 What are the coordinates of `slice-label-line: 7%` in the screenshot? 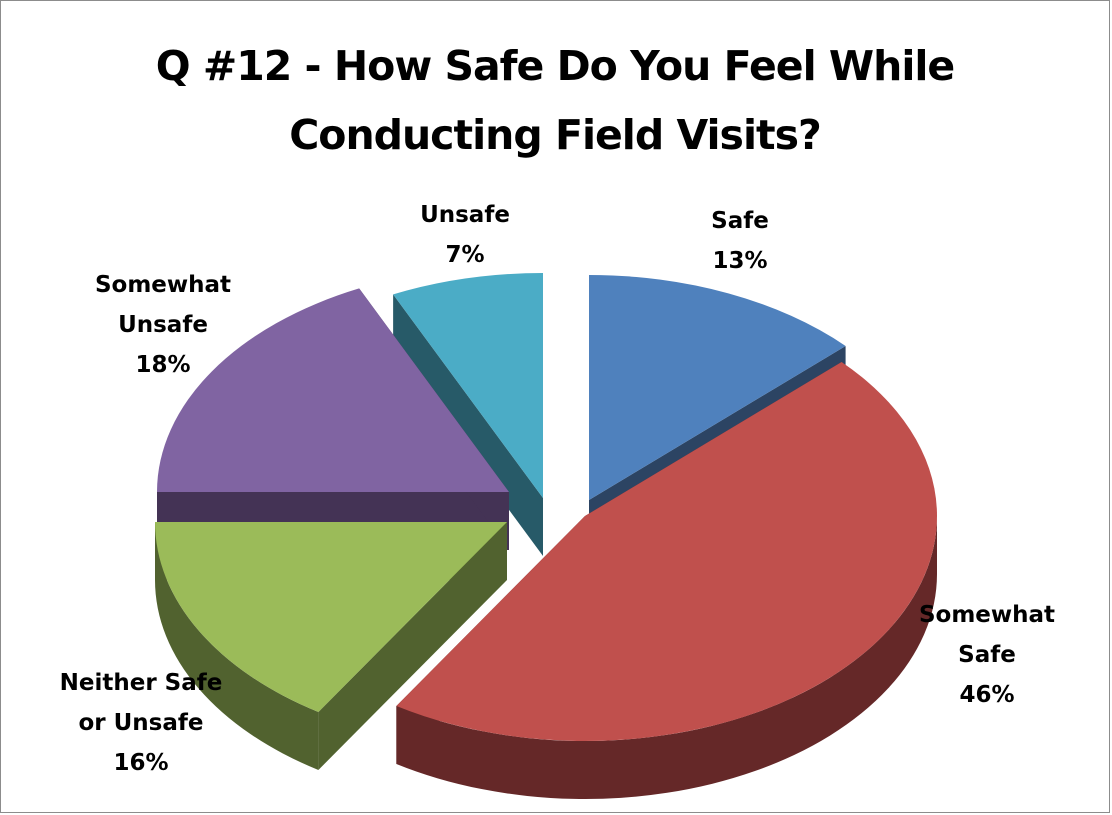 It's located at (464, 255).